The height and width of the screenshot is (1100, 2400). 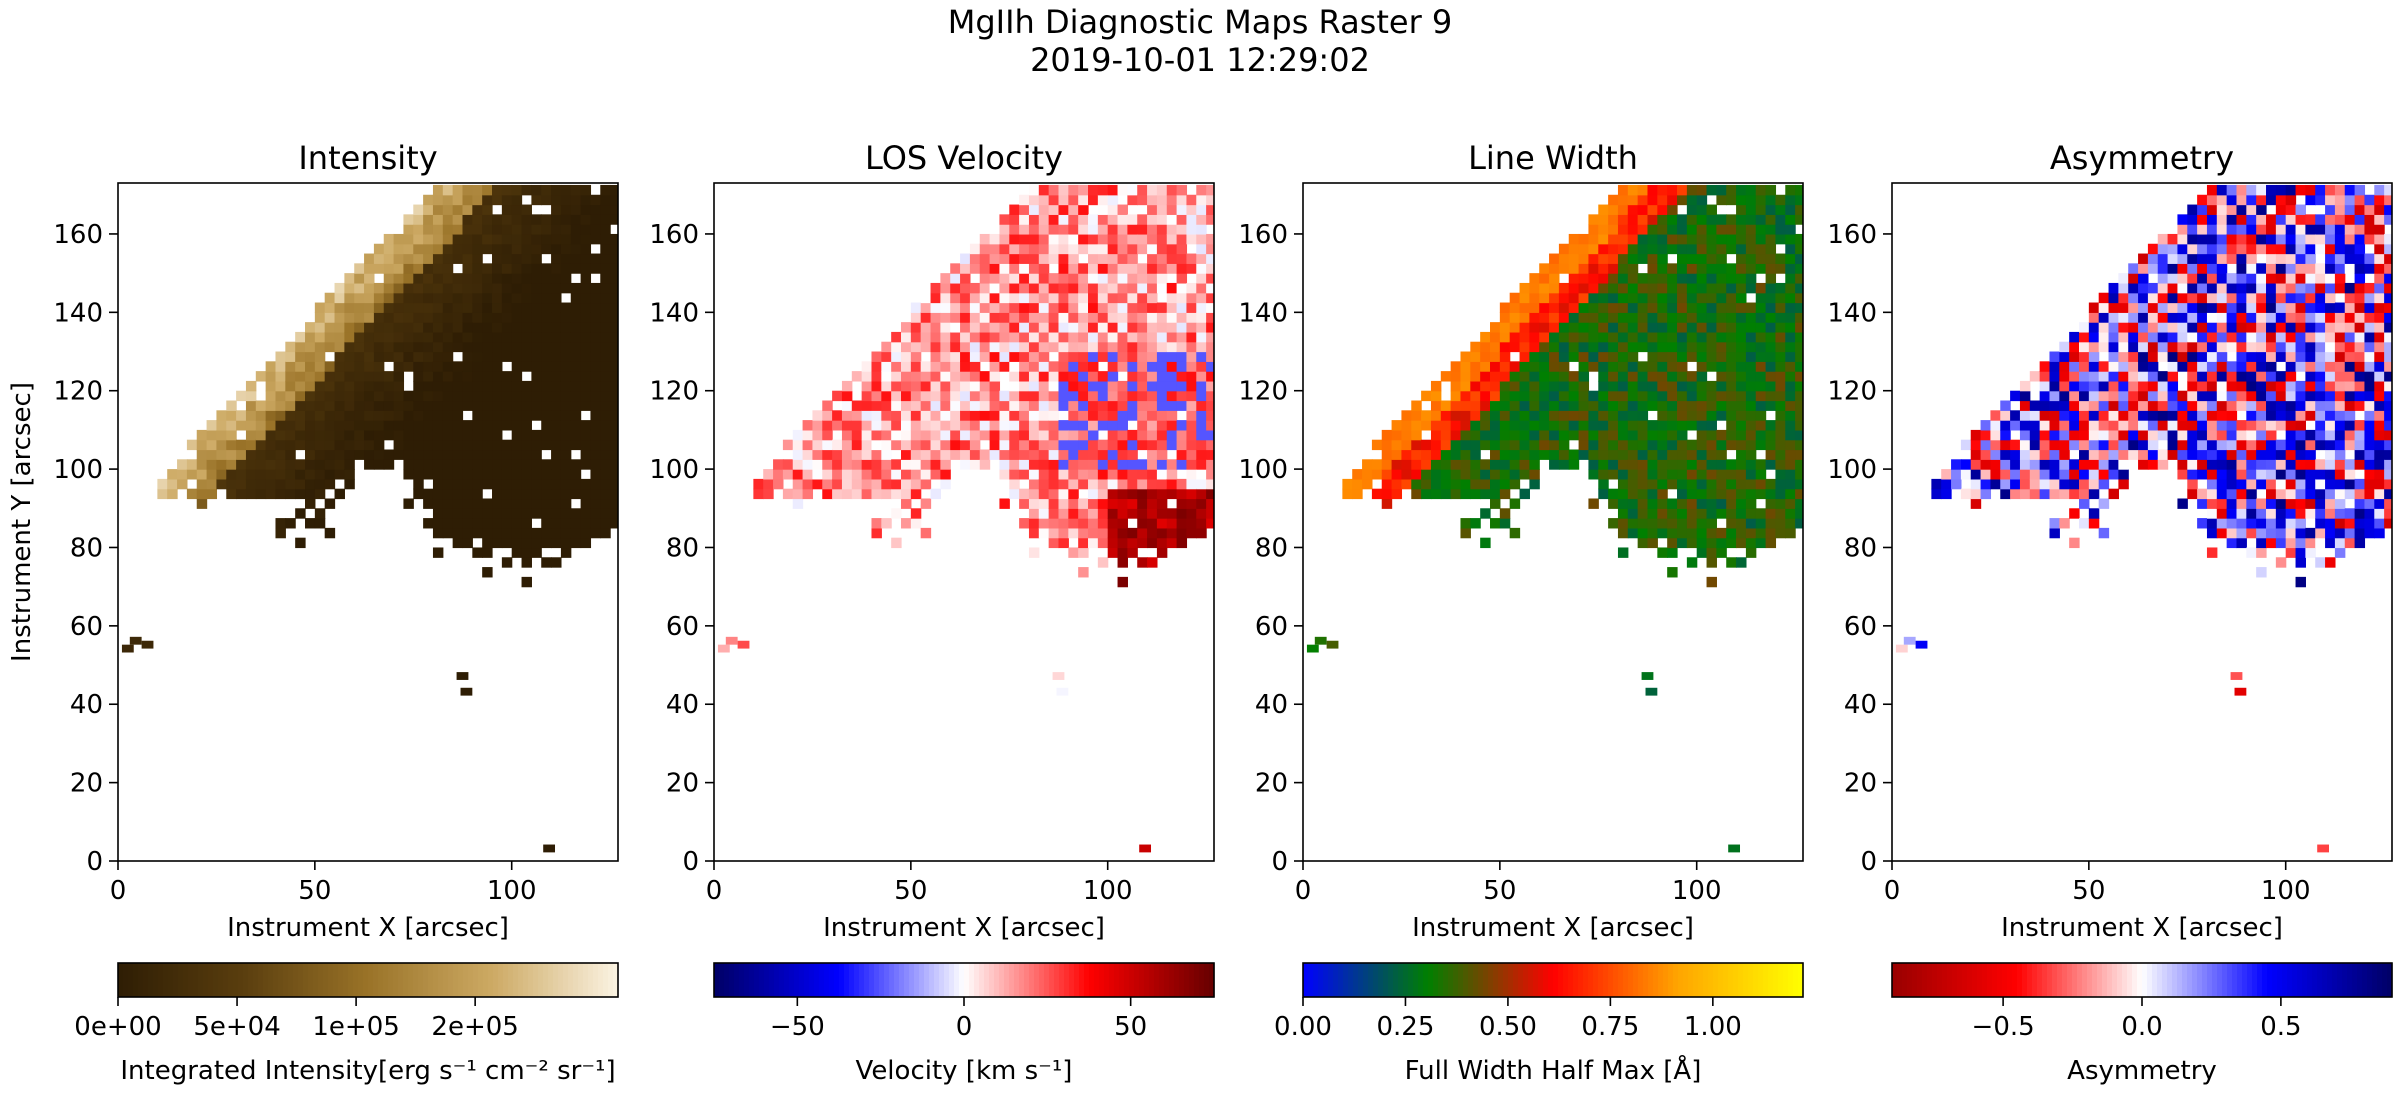 I want to click on intensity-ytick-label: 140, so click(x=78, y=313).